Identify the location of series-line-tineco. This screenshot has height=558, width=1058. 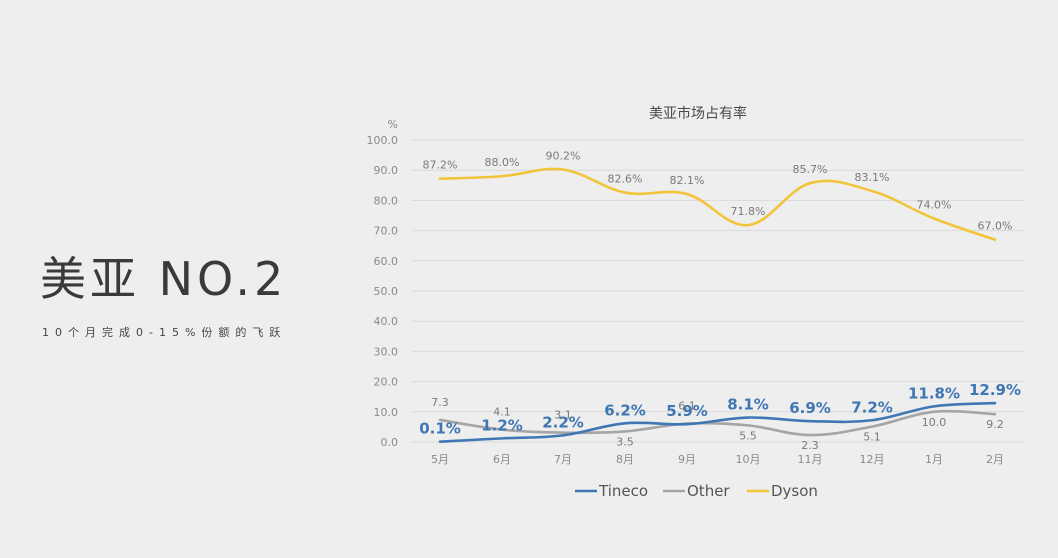
(717, 422).